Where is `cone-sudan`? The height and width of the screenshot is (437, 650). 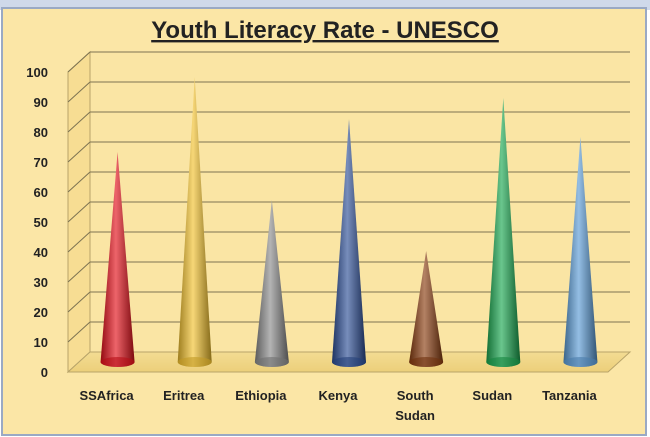
cone-sudan is located at coordinates (503, 232).